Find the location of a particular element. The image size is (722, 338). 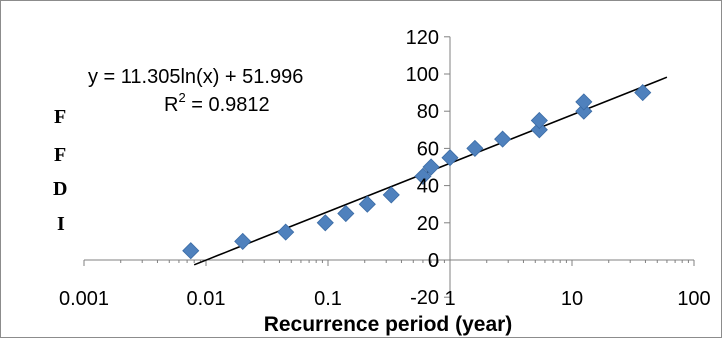

y-tick-label: -20 is located at coordinates (424, 298).